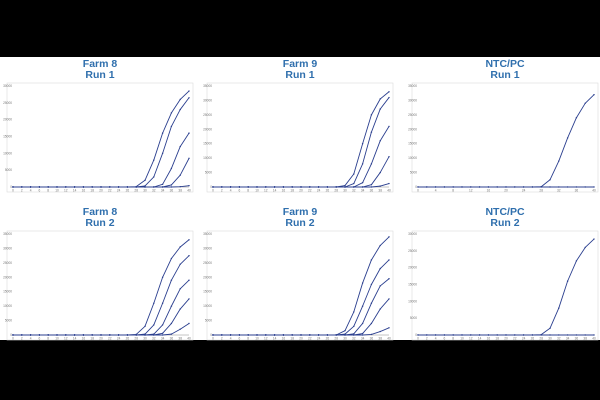 The width and height of the screenshot is (600, 400). What do you see at coordinates (207, 86) in the screenshot?
I see `y-tick-label: 35000` at bounding box center [207, 86].